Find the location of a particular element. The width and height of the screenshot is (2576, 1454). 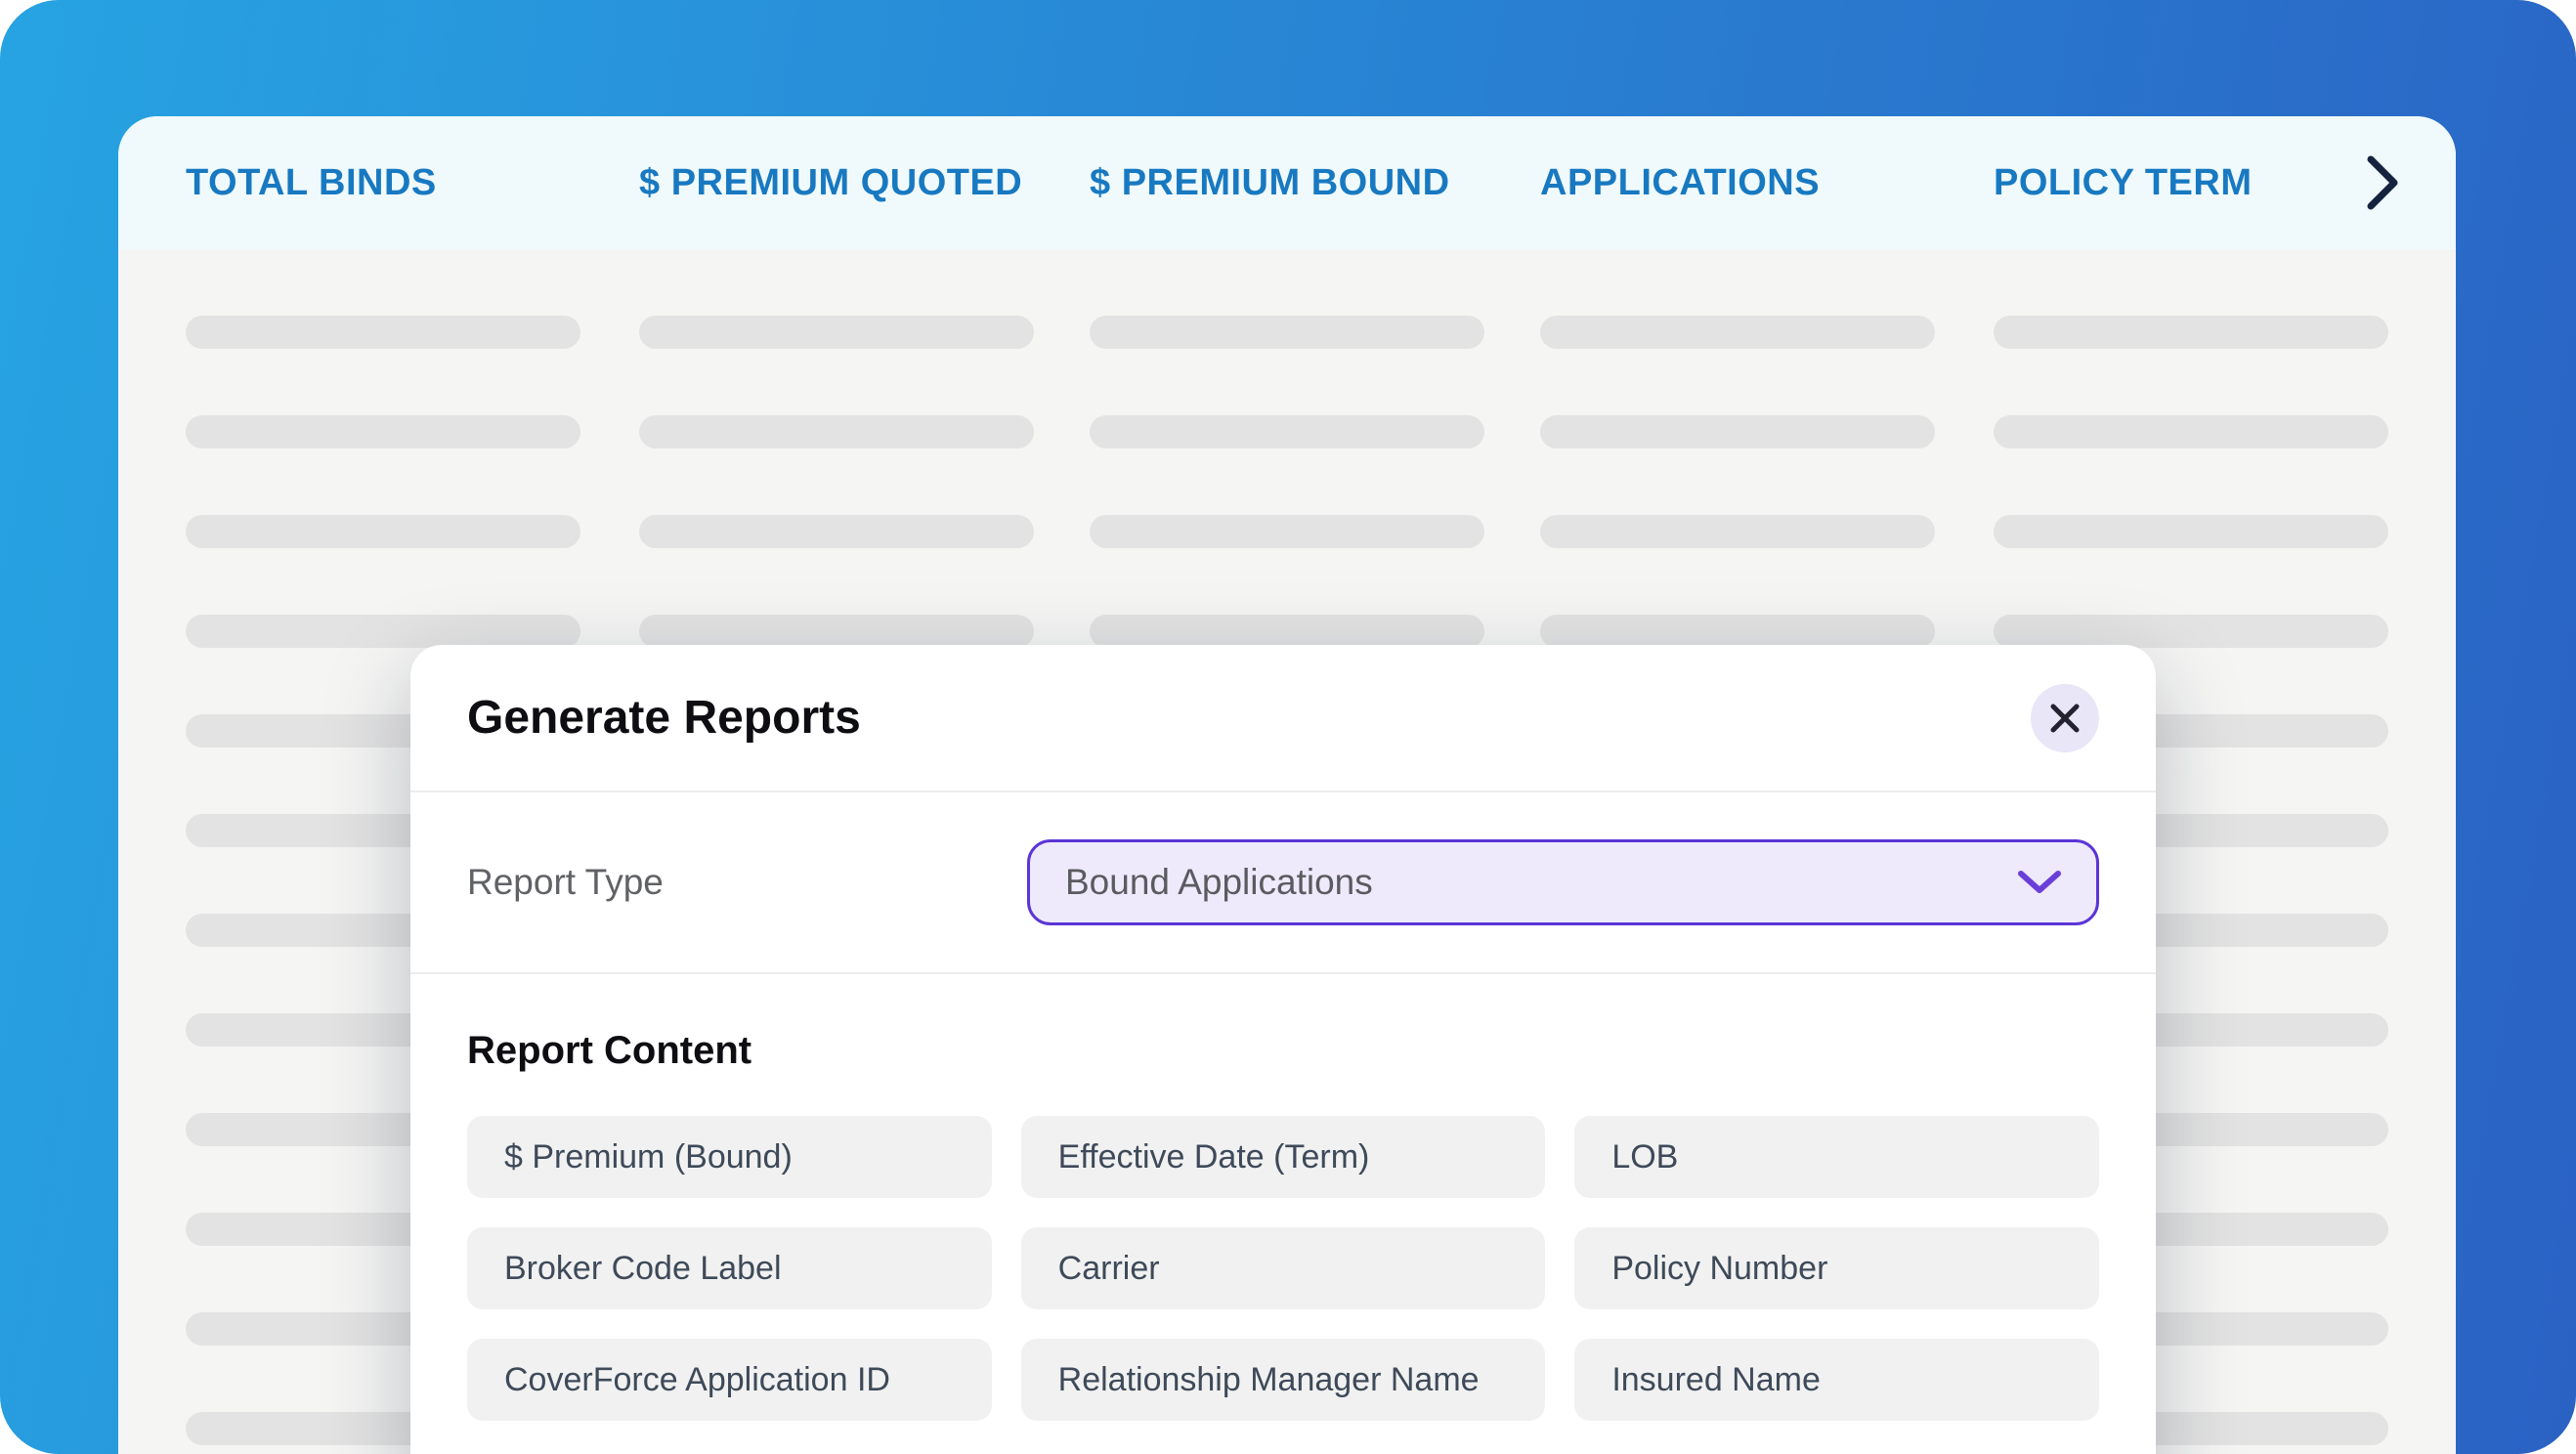

report-type-row: Report Type Bound Applications is located at coordinates (1283, 883).